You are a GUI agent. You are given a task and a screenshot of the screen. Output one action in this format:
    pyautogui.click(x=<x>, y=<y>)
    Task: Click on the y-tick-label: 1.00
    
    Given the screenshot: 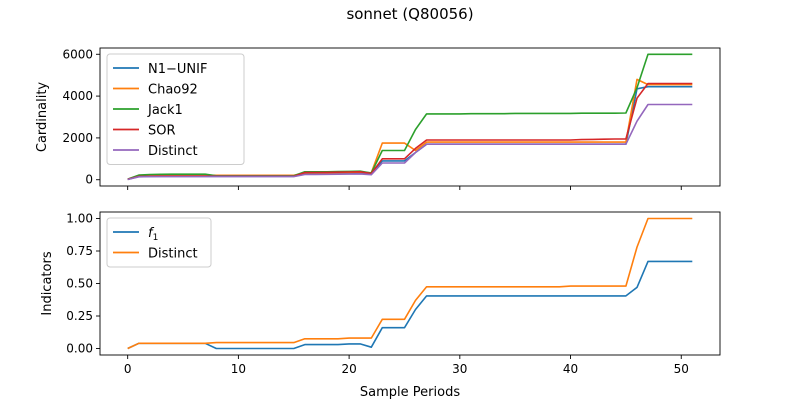 What is the action you would take?
    pyautogui.click(x=79, y=219)
    